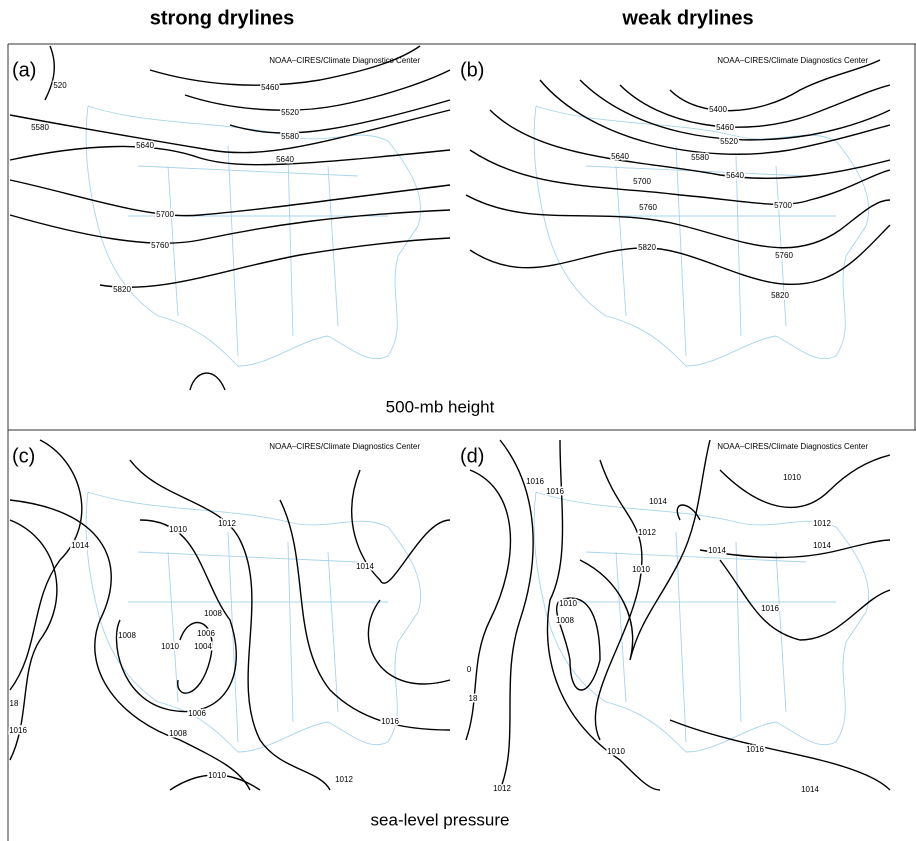 This screenshot has width=916, height=841. Describe the element at coordinates (472, 70) in the screenshot. I see `panel-tag: (b)` at that location.